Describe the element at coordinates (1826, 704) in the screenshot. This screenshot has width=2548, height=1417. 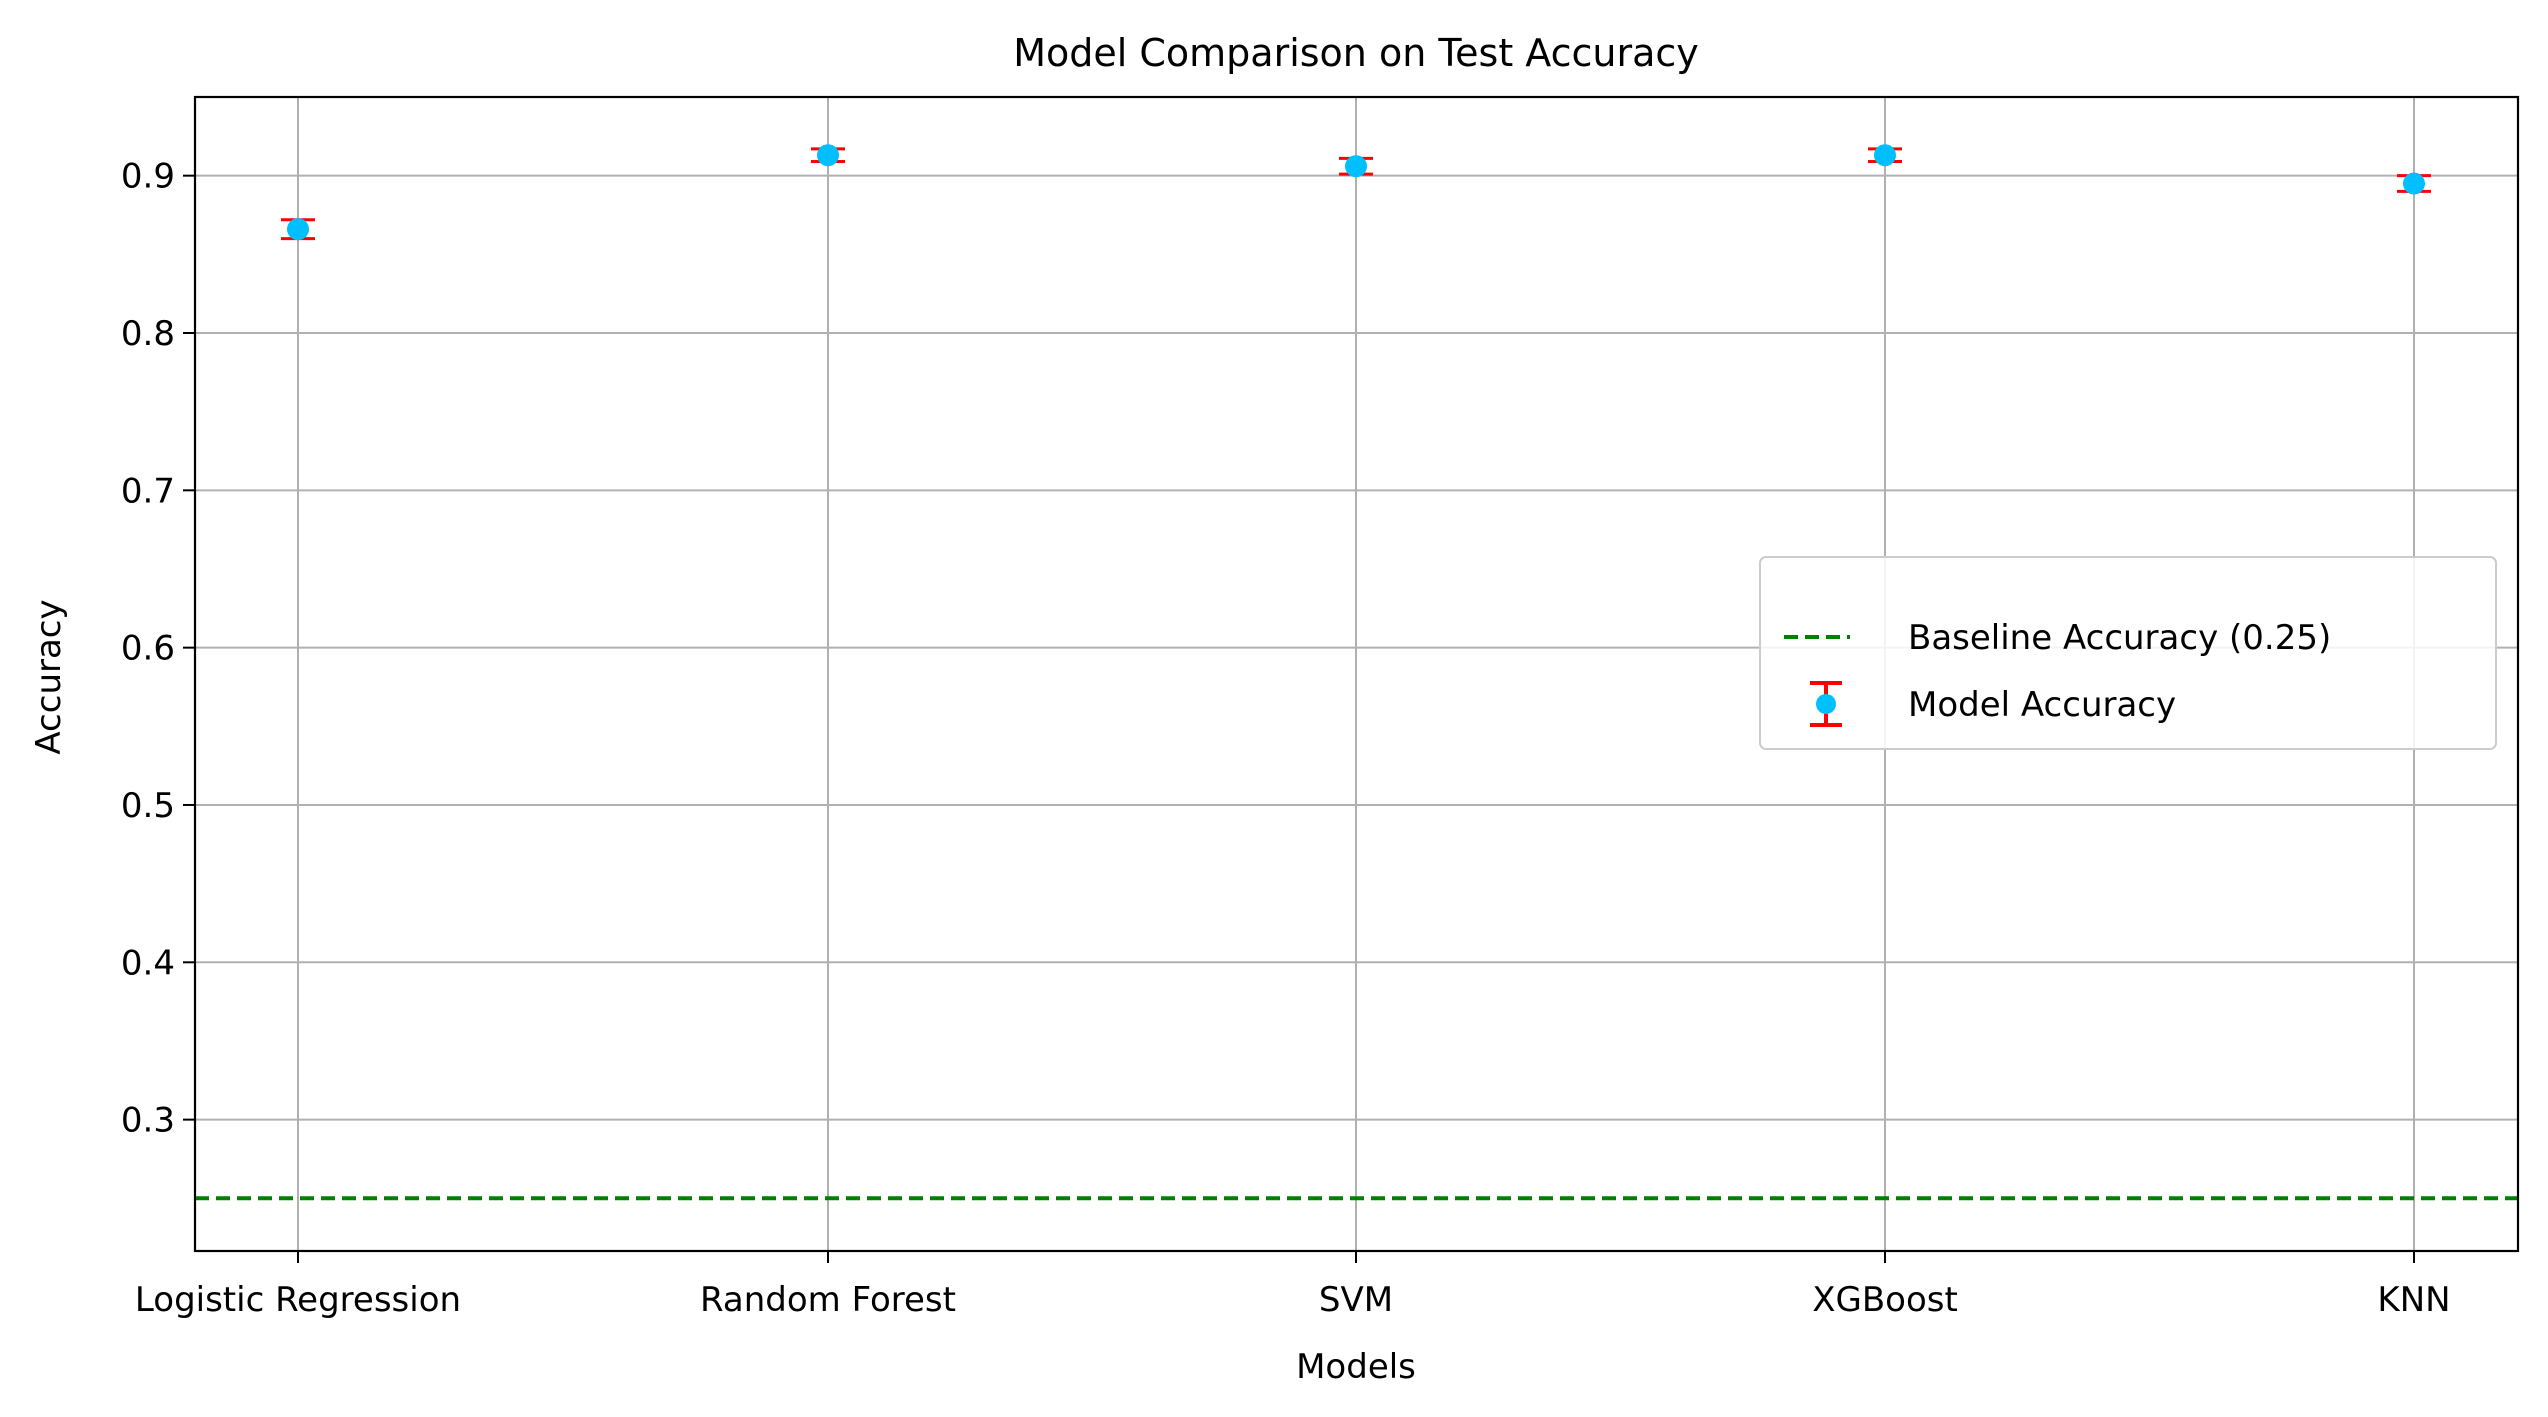
I see `legend-model-swatch` at that location.